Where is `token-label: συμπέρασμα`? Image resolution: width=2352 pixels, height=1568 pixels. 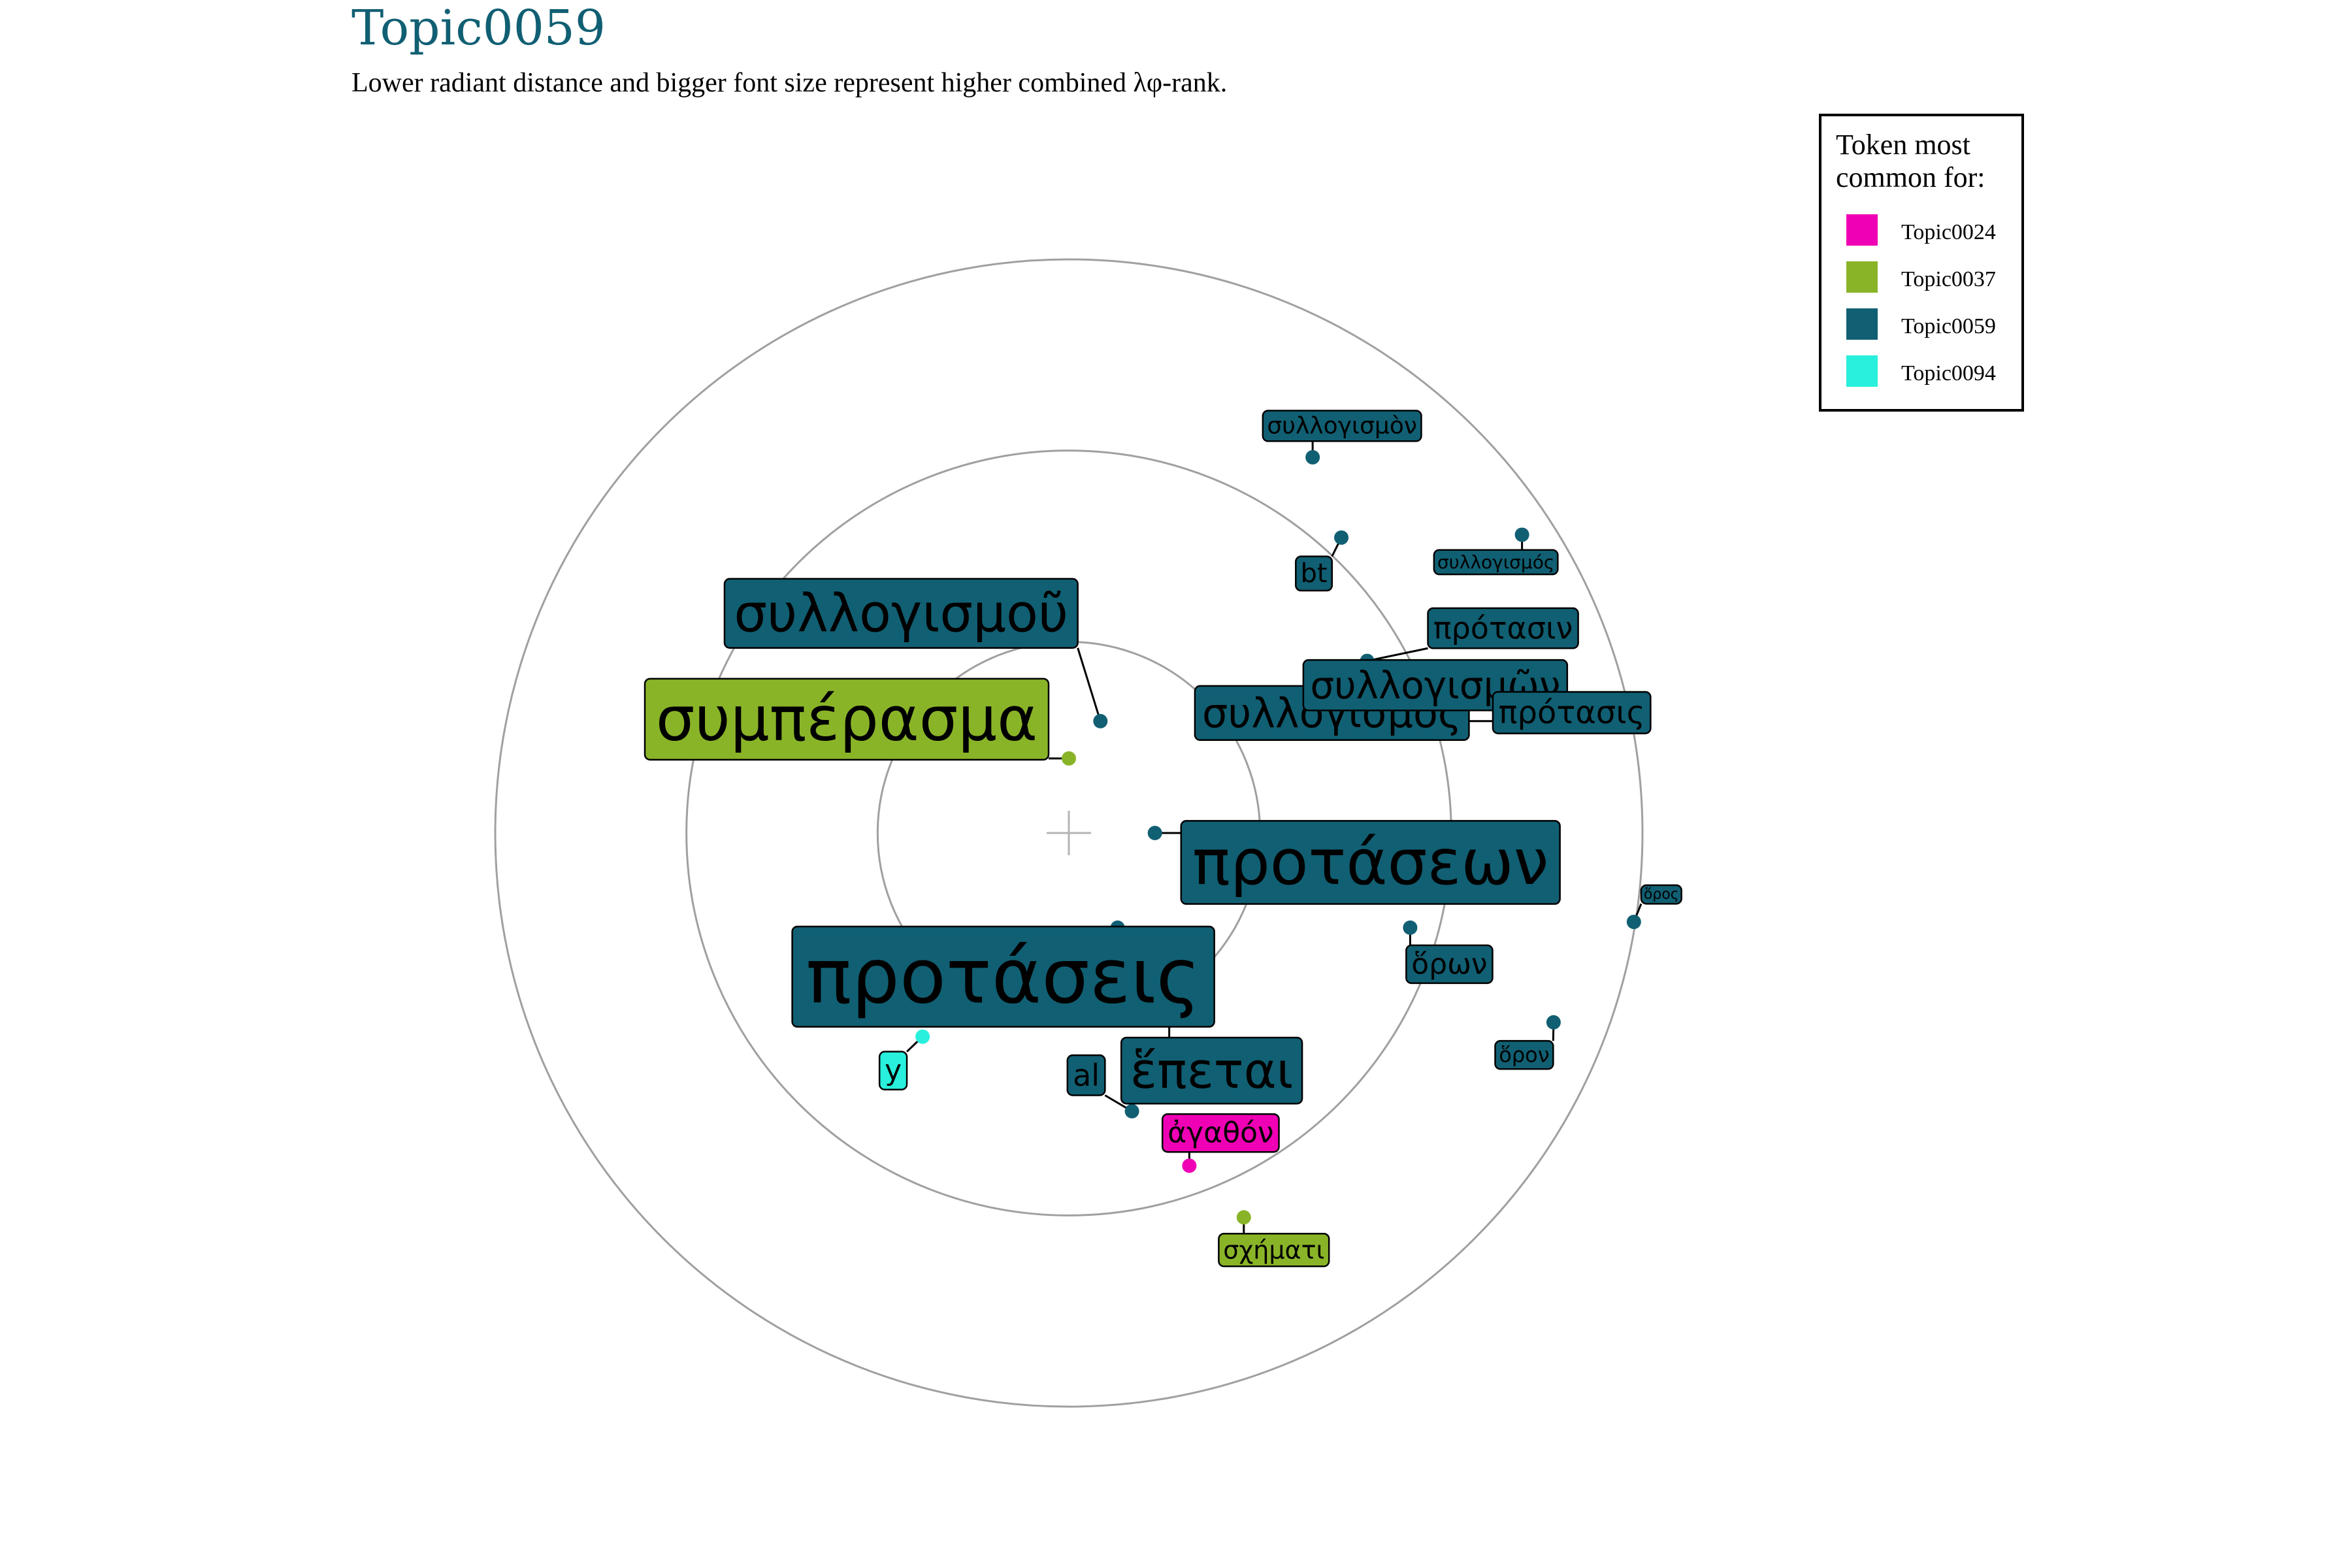
token-label: συμπέρασμα is located at coordinates (847, 719).